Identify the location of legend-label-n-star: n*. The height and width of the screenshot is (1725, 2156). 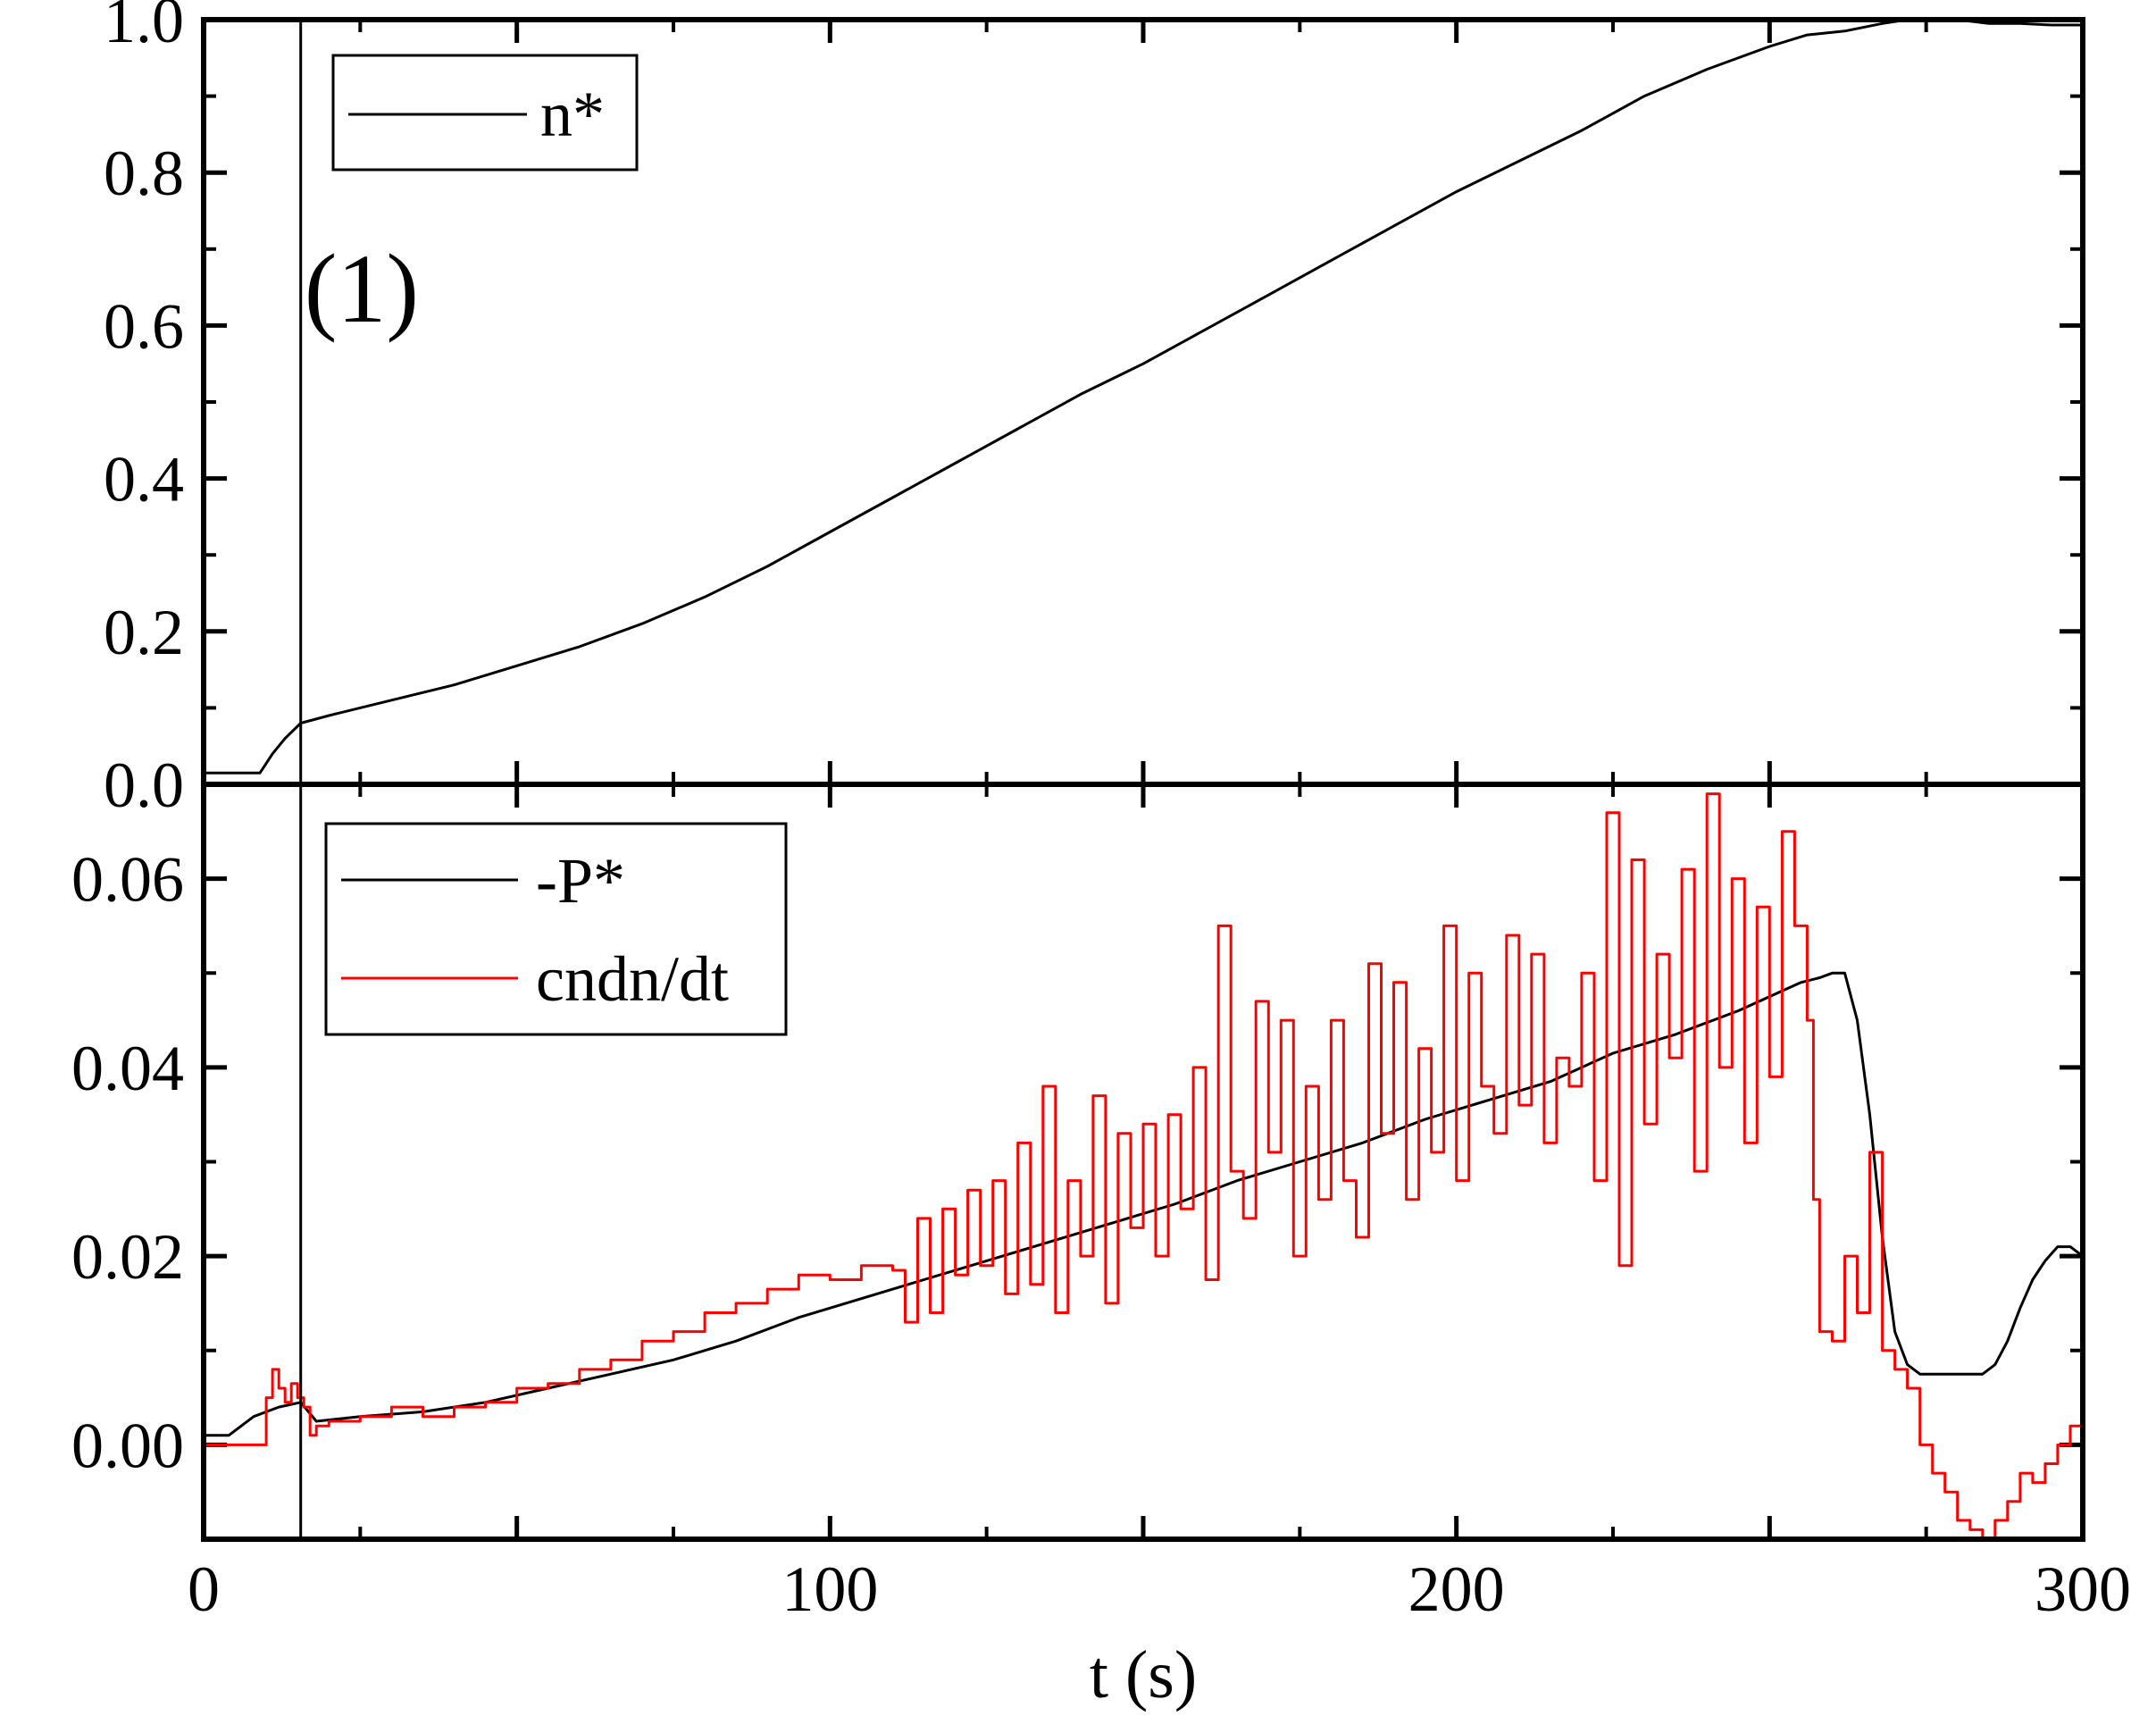
(572, 114).